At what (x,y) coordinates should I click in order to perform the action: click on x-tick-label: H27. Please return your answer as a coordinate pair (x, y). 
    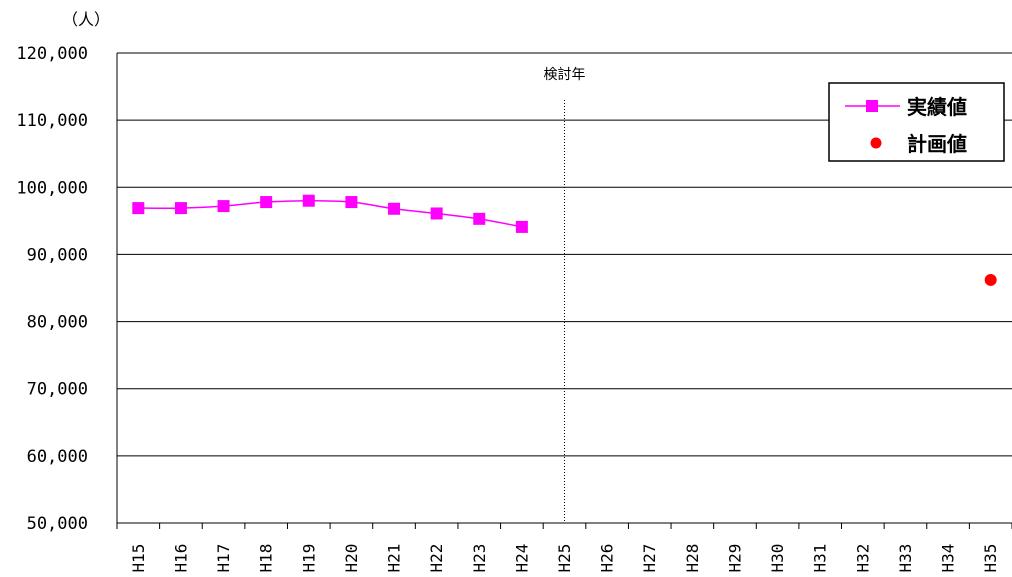
    Looking at the image, I should click on (649, 558).